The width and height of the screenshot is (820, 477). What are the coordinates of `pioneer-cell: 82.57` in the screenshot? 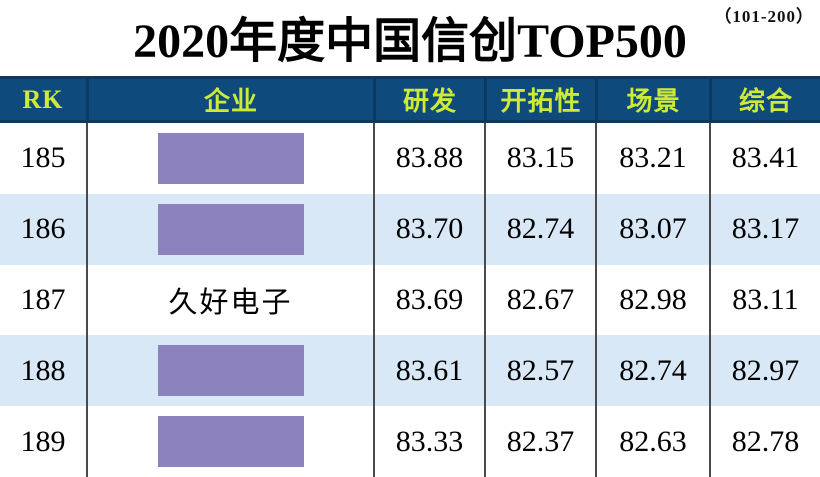 It's located at (539, 371).